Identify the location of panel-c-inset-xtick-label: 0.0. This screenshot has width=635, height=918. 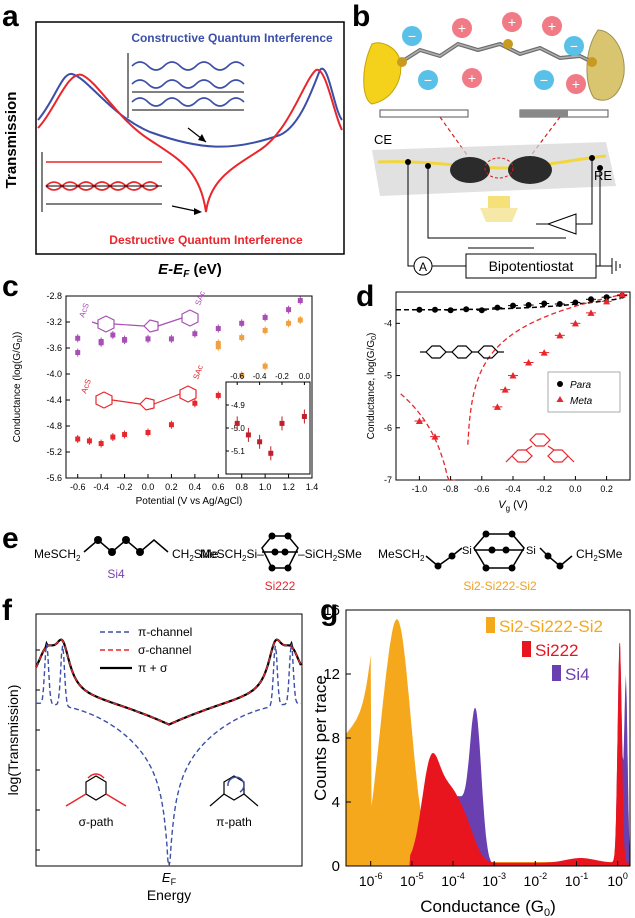
(305, 376).